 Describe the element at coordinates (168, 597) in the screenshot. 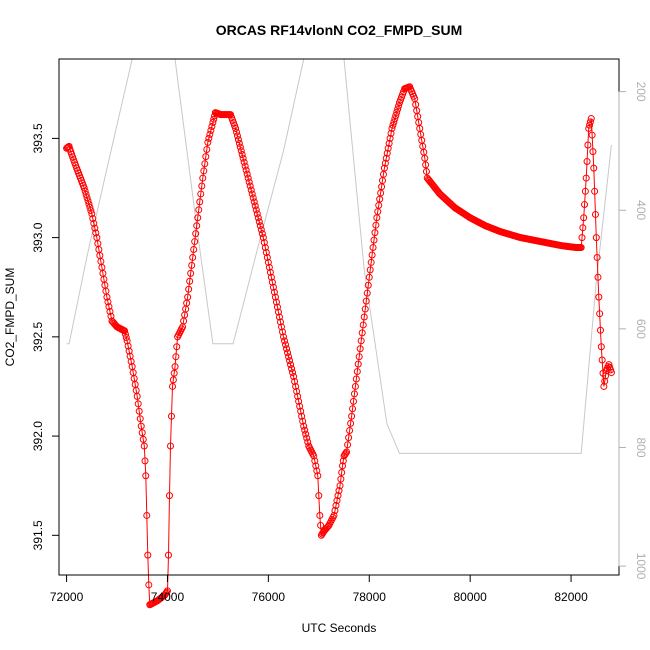

I see `x-tick-label: 74000` at that location.